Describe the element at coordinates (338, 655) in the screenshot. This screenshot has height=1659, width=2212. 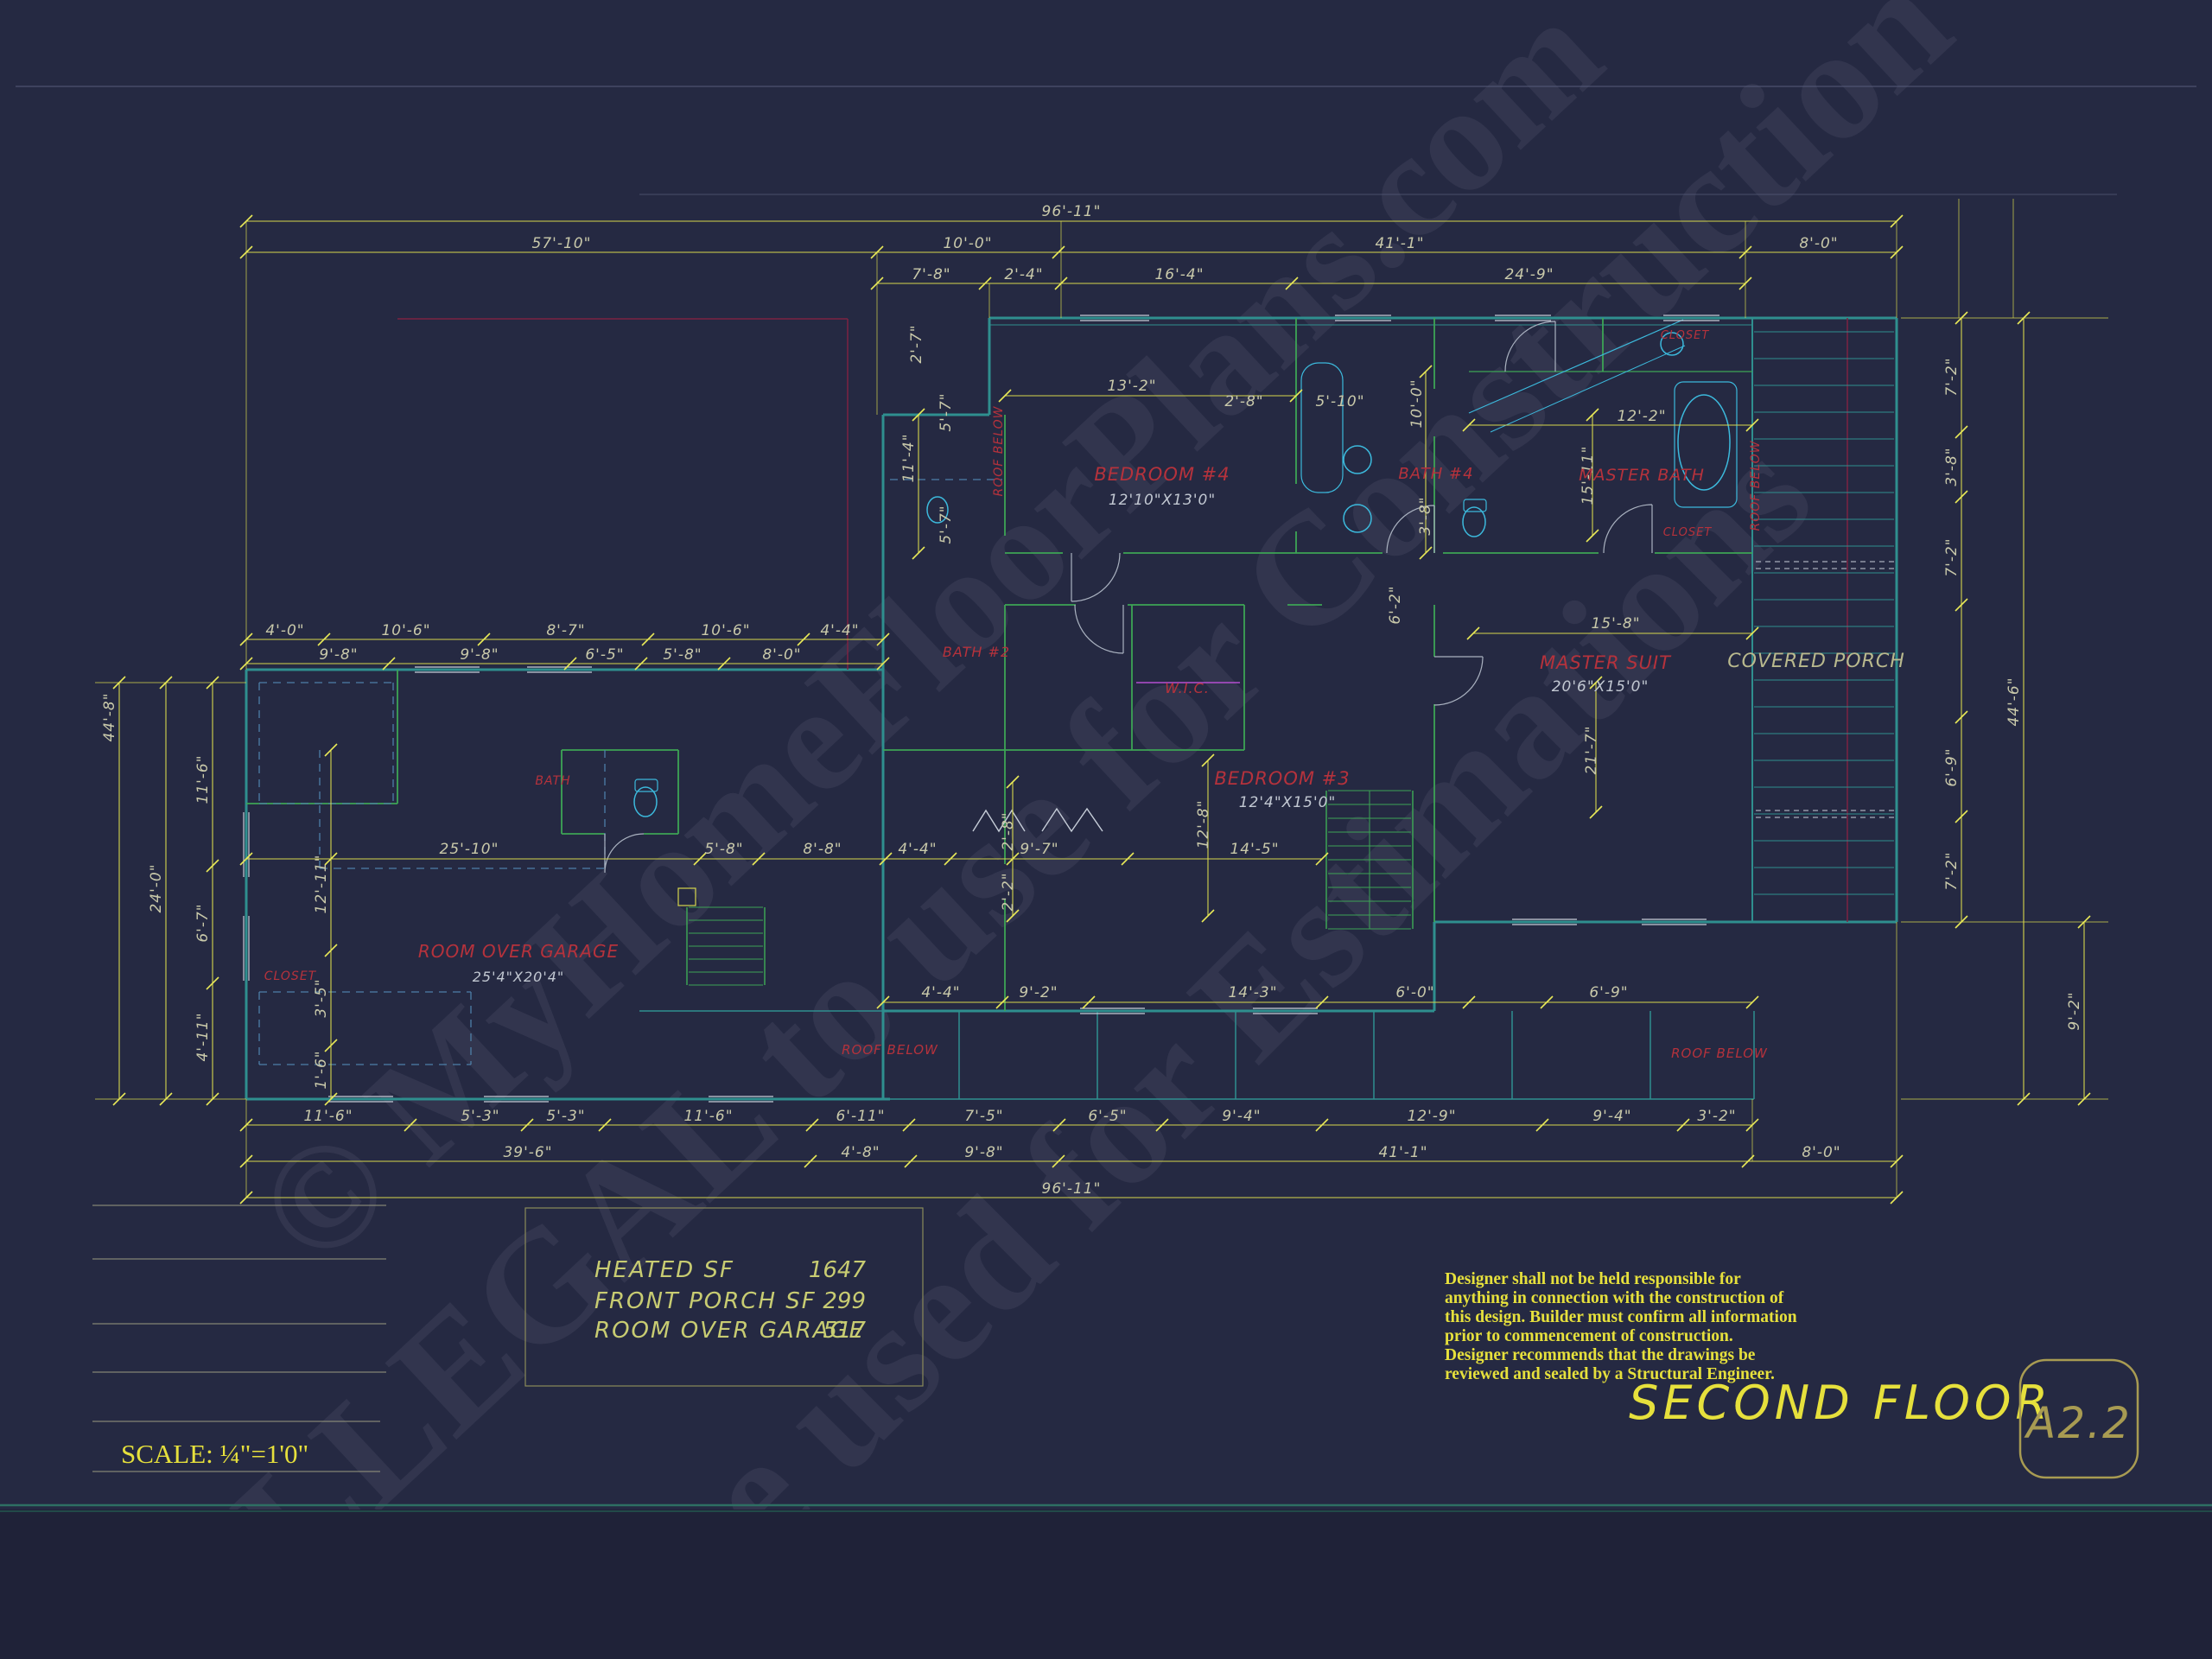
I see `dim-label: 9'-8"` at that location.